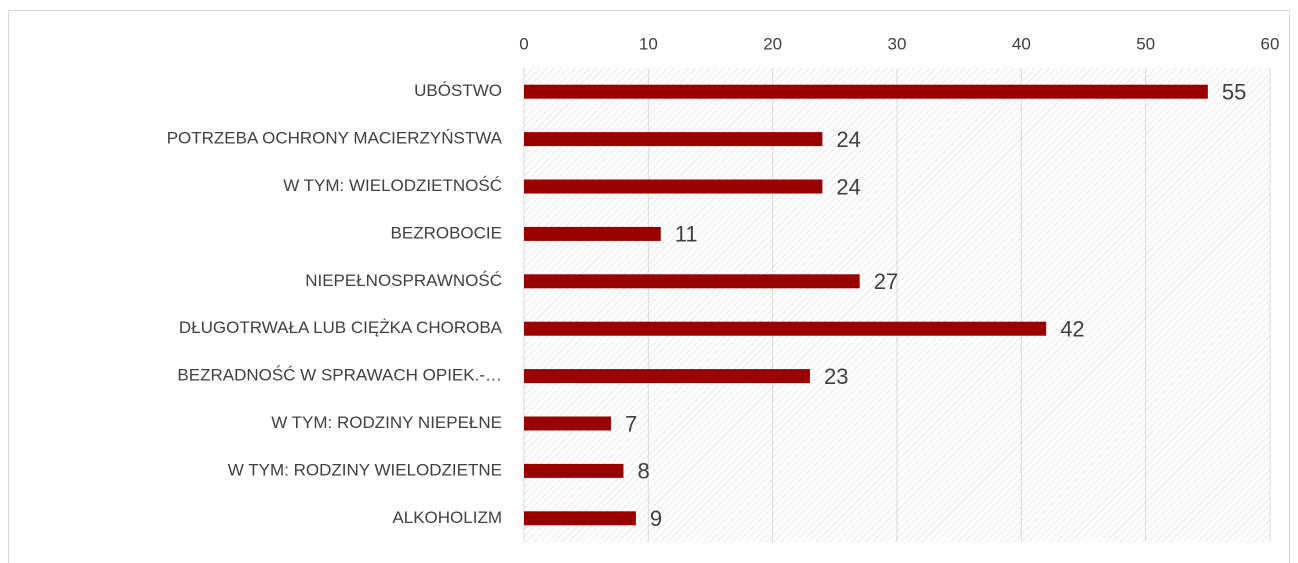 The height and width of the screenshot is (563, 1298). I want to click on data-label: 55, so click(1234, 92).